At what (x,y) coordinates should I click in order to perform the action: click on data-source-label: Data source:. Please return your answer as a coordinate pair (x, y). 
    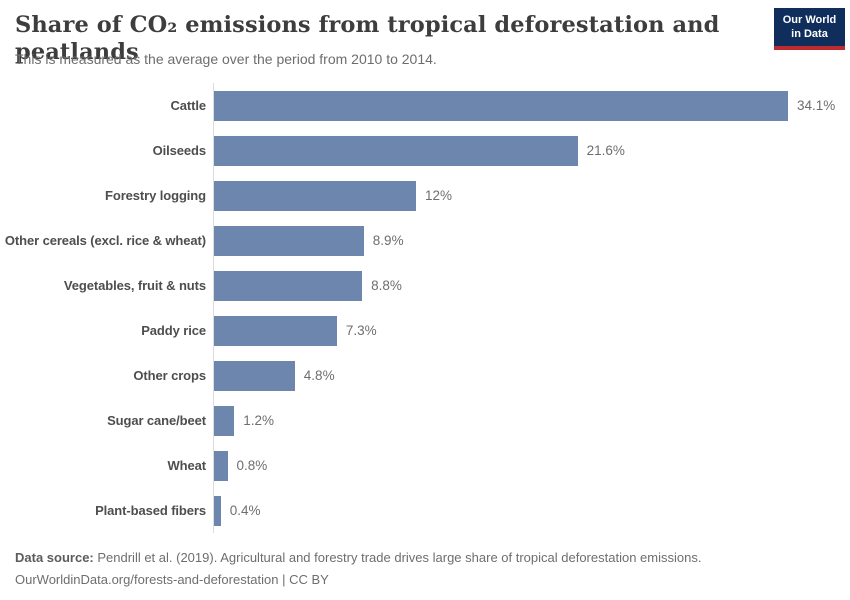
    Looking at the image, I should click on (54, 557).